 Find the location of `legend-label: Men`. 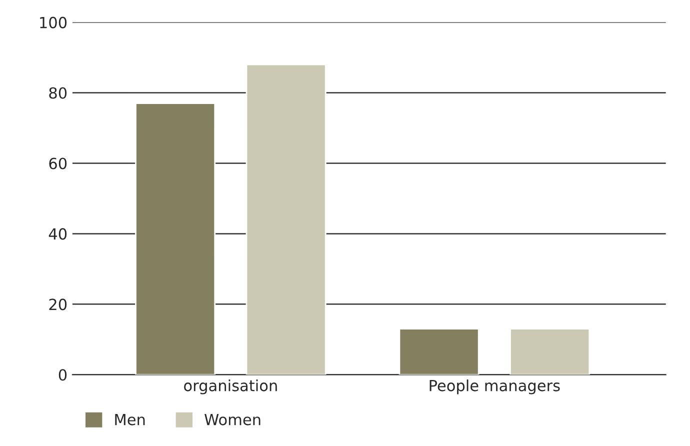

legend-label: Men is located at coordinates (130, 420).